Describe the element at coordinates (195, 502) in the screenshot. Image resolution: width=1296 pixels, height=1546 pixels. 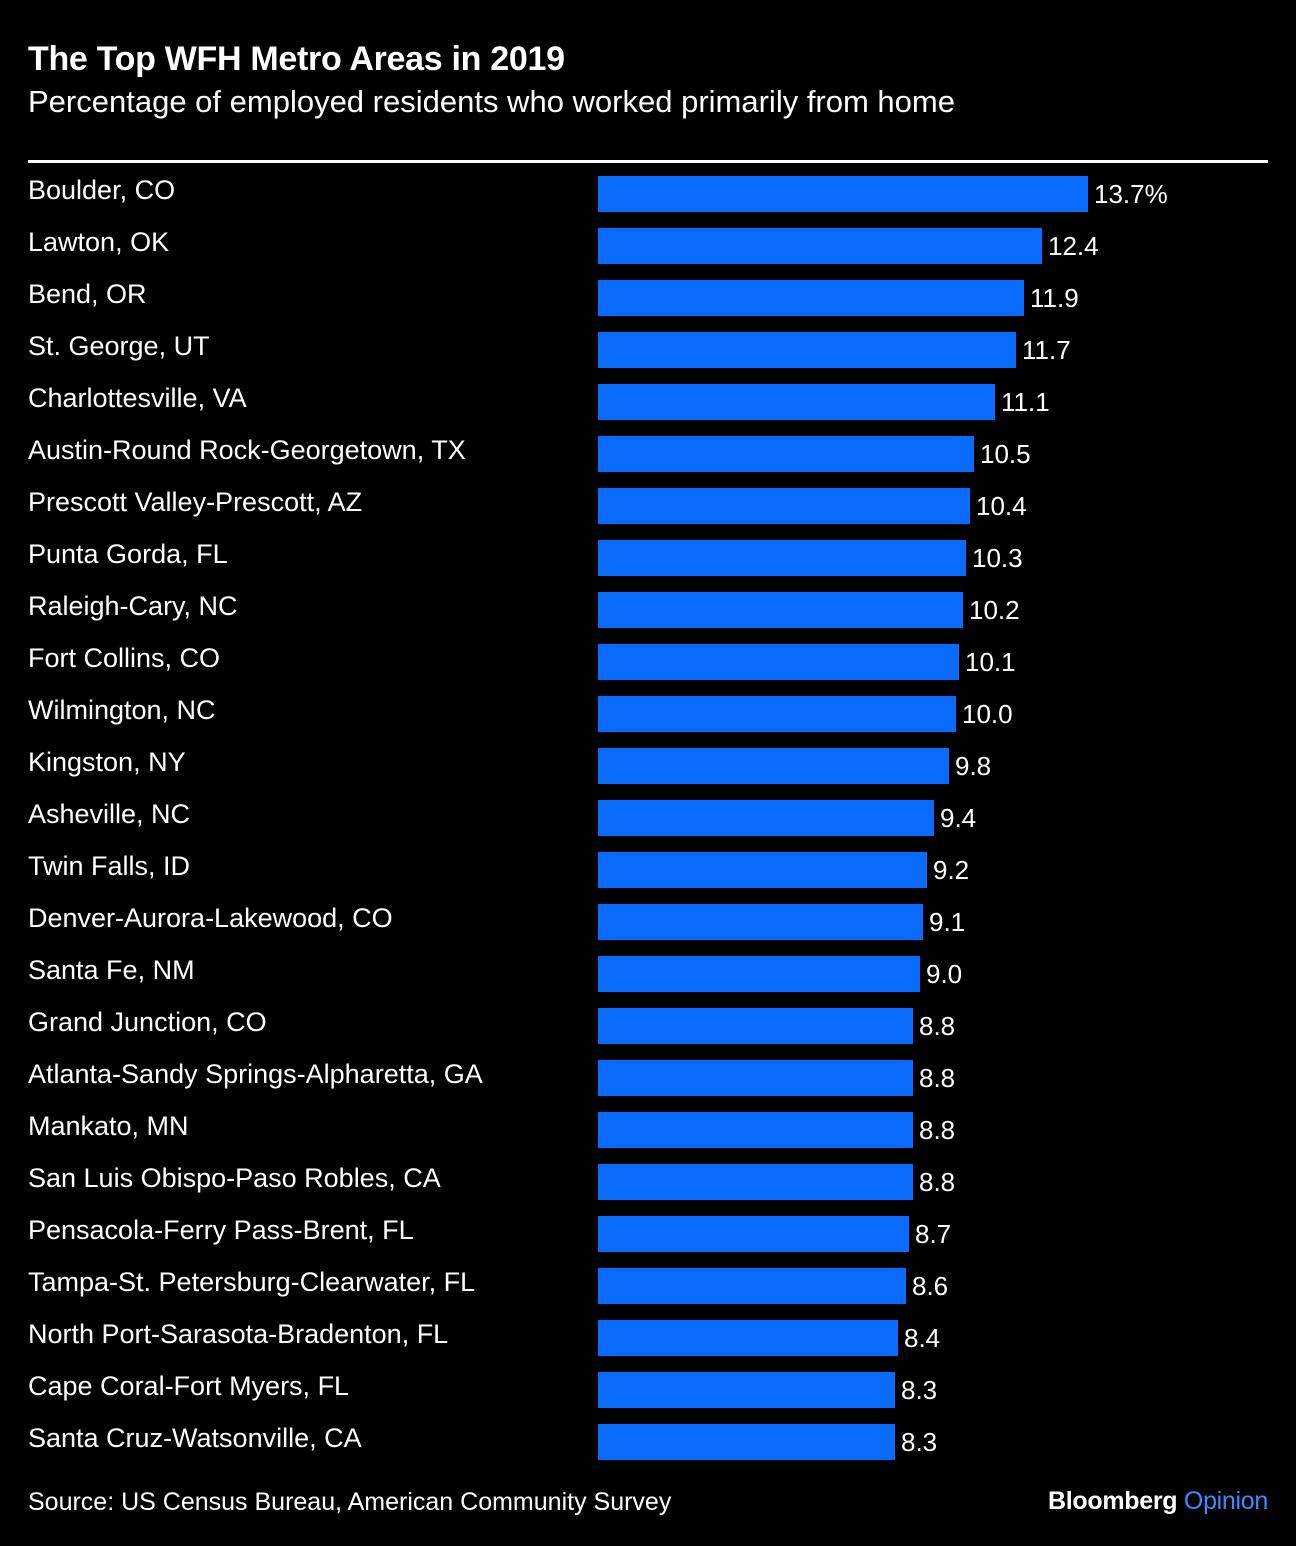
I see `category-label-prescott-valley-prescott-az: Prescott Valley-Prescott, AZ` at that location.